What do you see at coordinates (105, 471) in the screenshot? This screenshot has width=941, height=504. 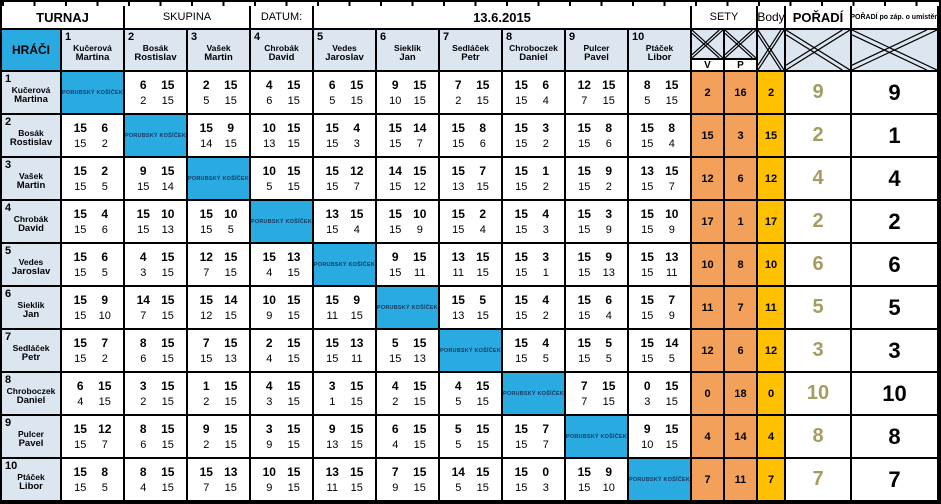 I see `score-against: 8` at bounding box center [105, 471].